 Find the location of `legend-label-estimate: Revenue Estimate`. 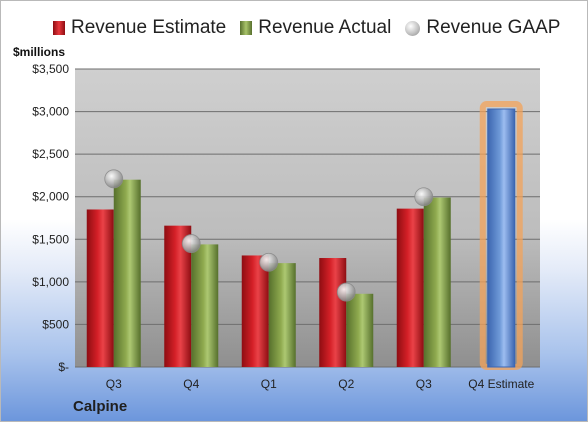

legend-label-estimate: Revenue Estimate is located at coordinates (149, 27).